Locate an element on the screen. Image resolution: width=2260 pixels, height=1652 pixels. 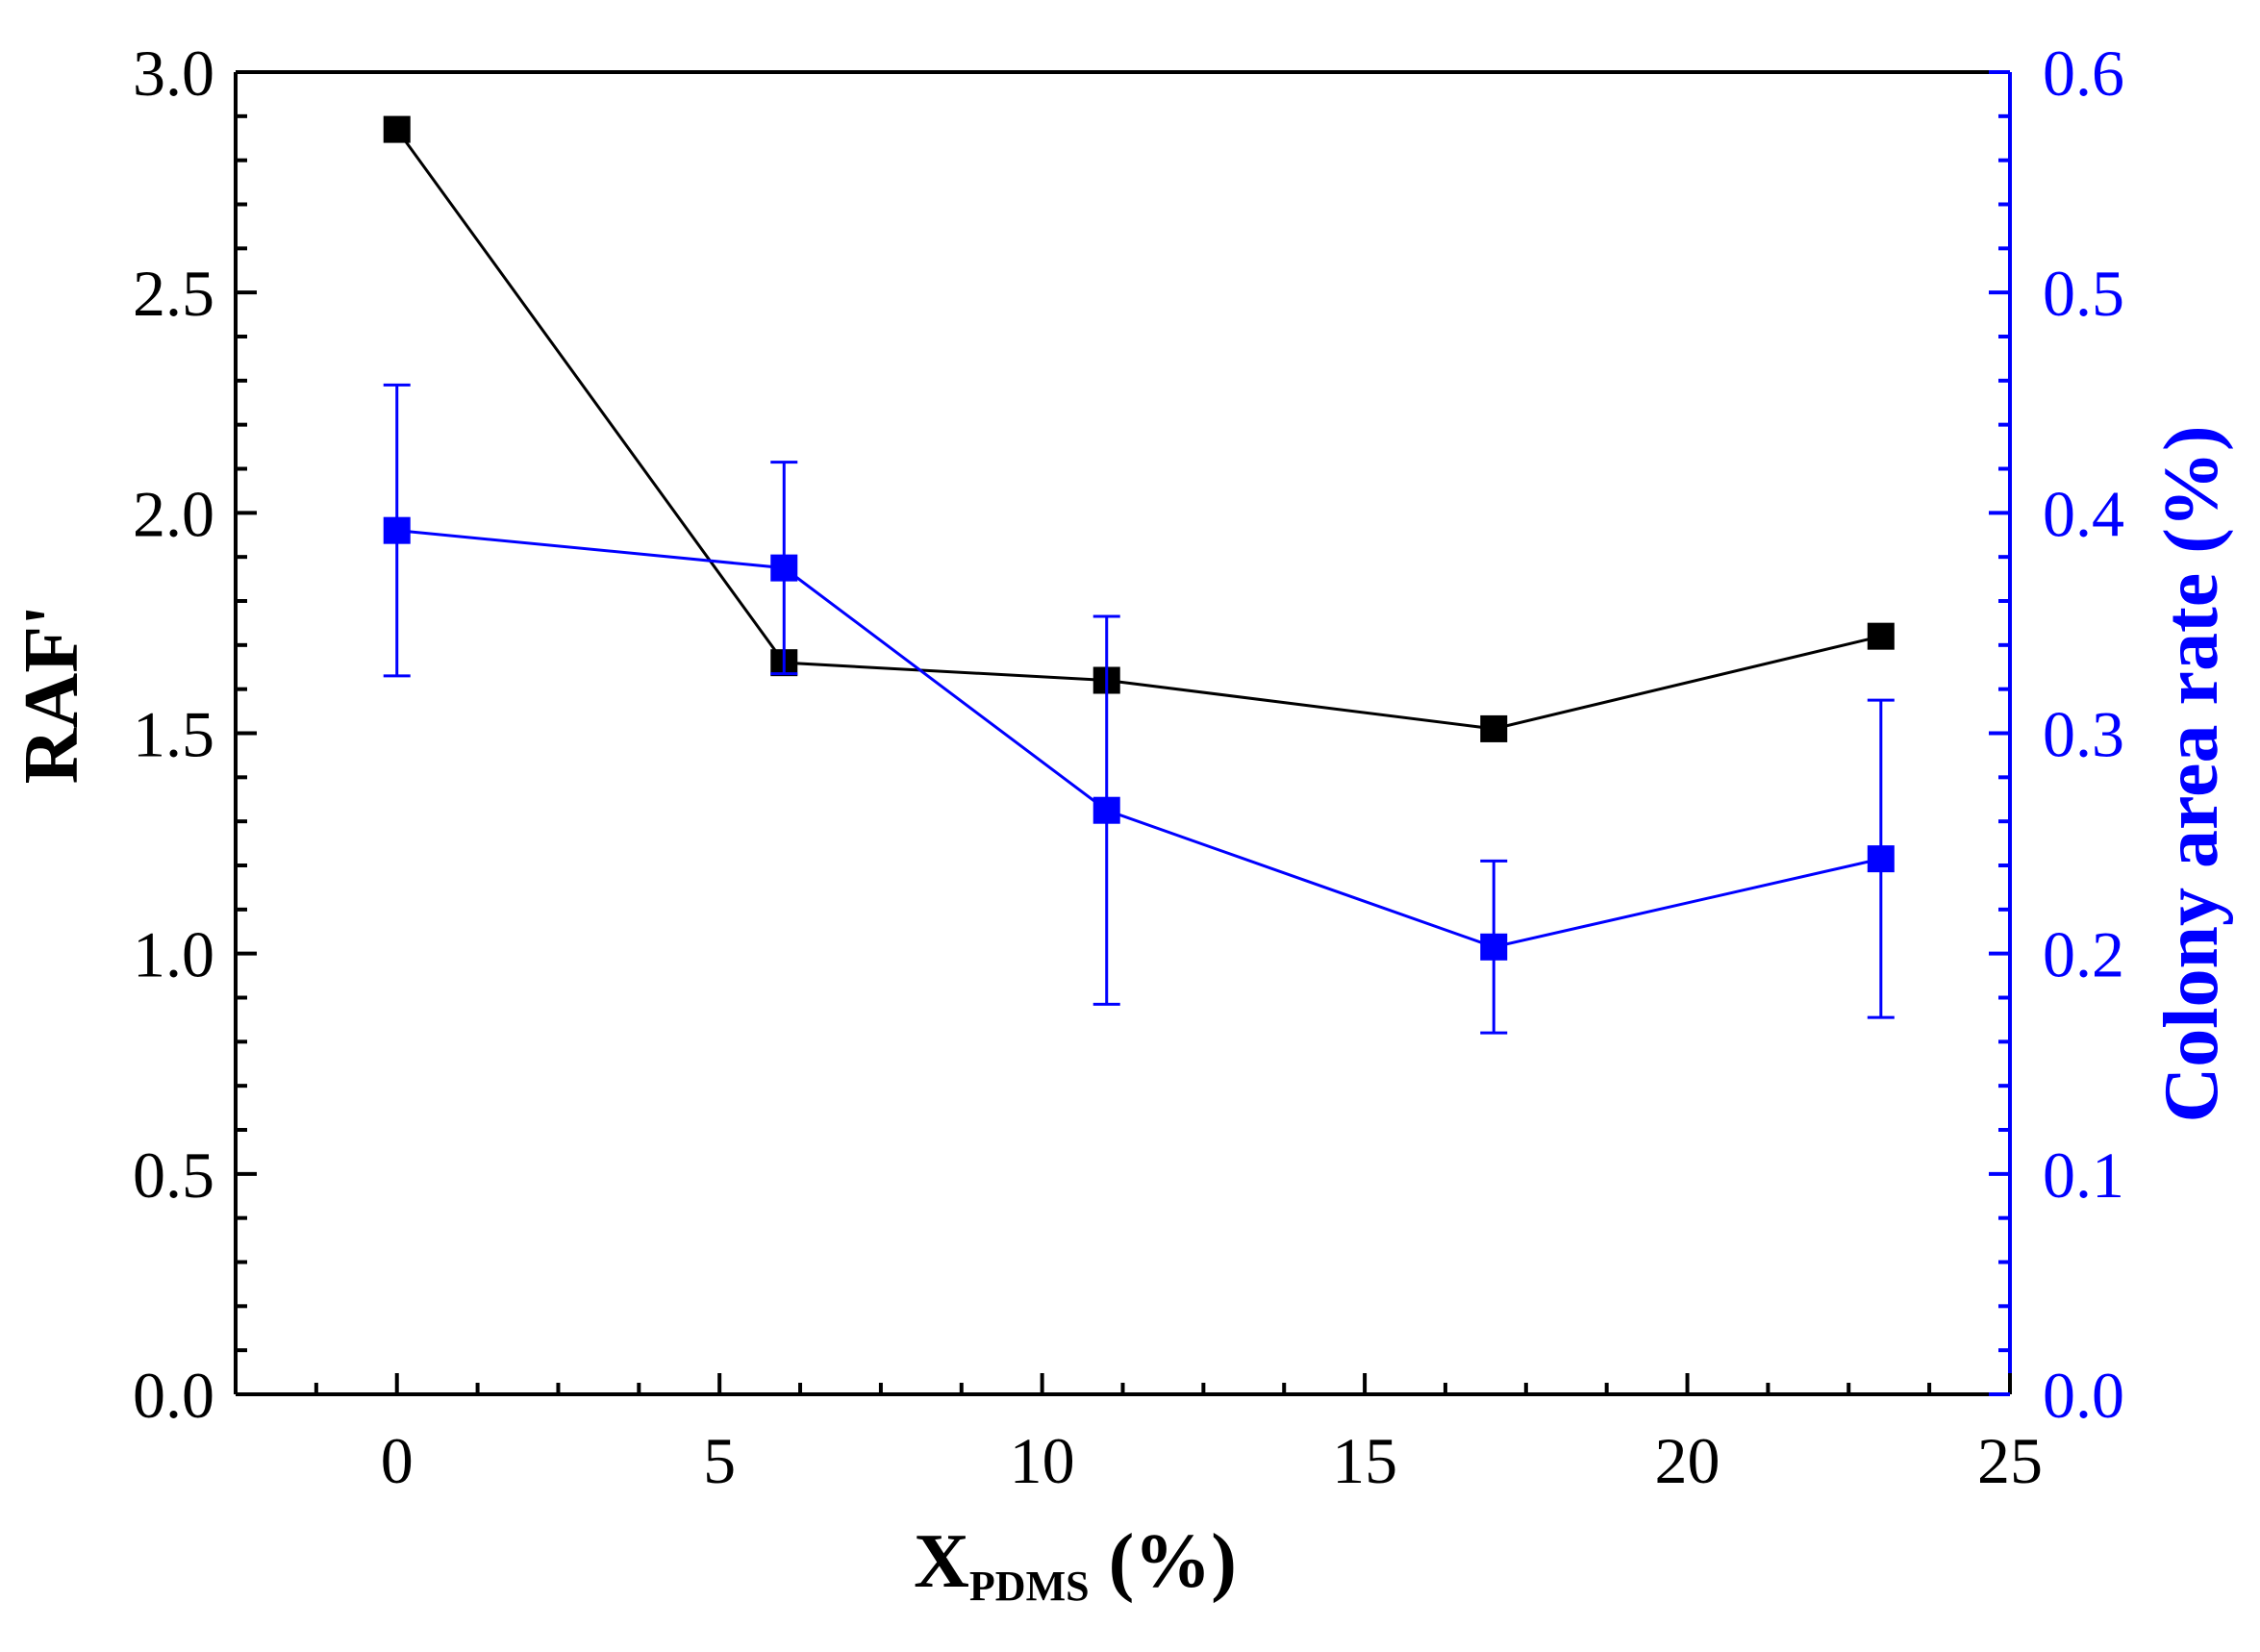
y-right-tick-label: 0.1 is located at coordinates (2083, 1175).